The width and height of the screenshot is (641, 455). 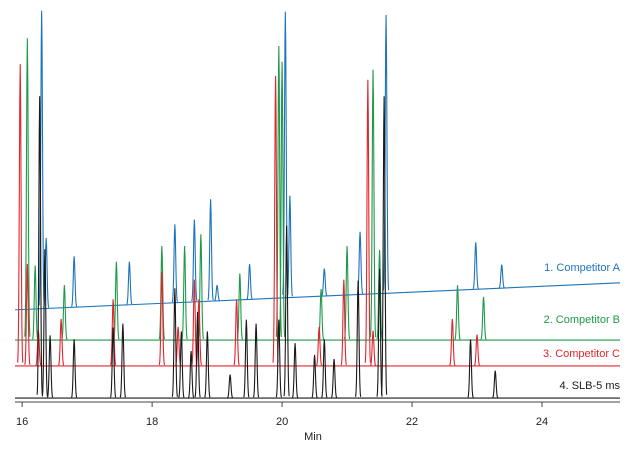 What do you see at coordinates (313, 437) in the screenshot?
I see `x-axis-label: Min` at bounding box center [313, 437].